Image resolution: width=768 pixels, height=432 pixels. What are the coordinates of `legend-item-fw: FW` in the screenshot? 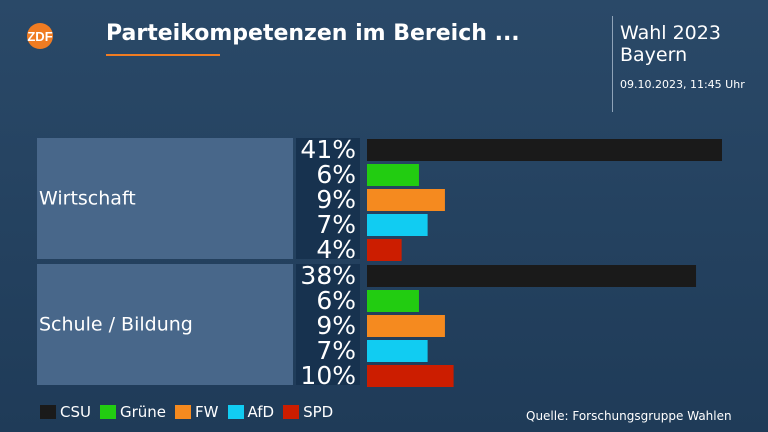 It's located at (197, 412).